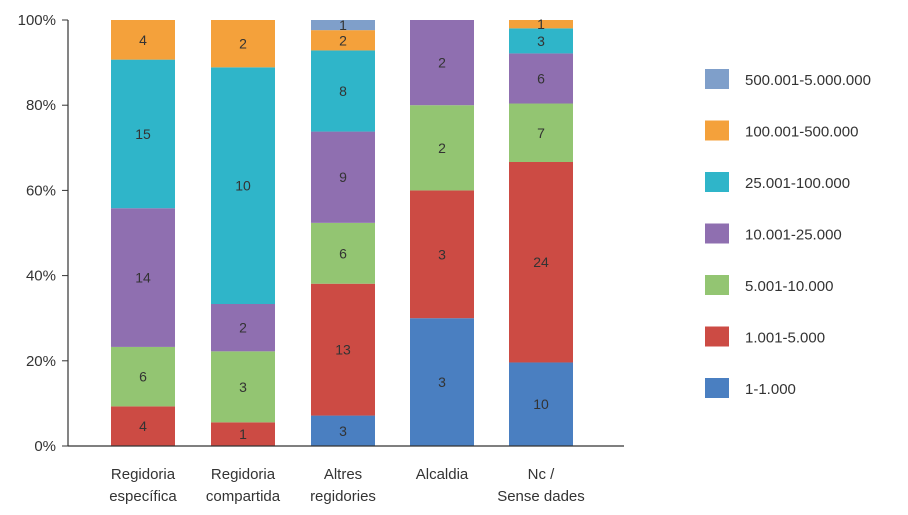 This screenshot has height=515, width=908. I want to click on y-axis: 0% 20% 40% 60% 80% 100%, so click(43, 233).